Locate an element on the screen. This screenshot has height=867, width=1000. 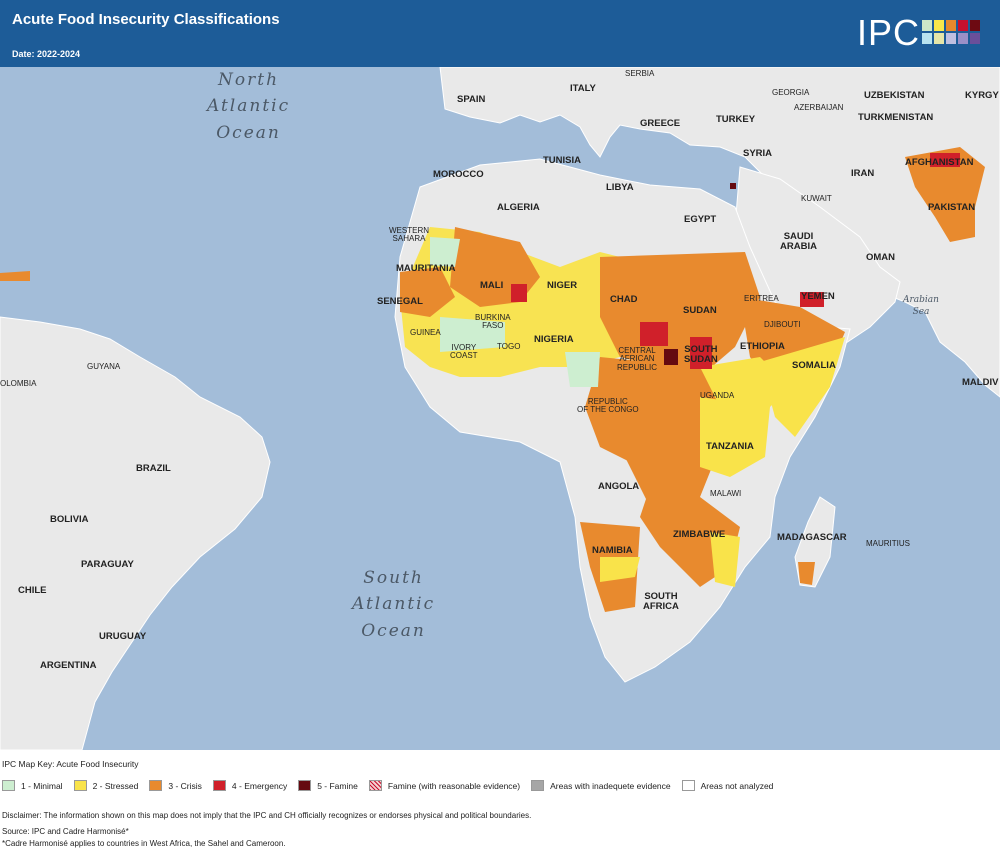
country-label-malawi: MALAWI is located at coordinates (726, 493).